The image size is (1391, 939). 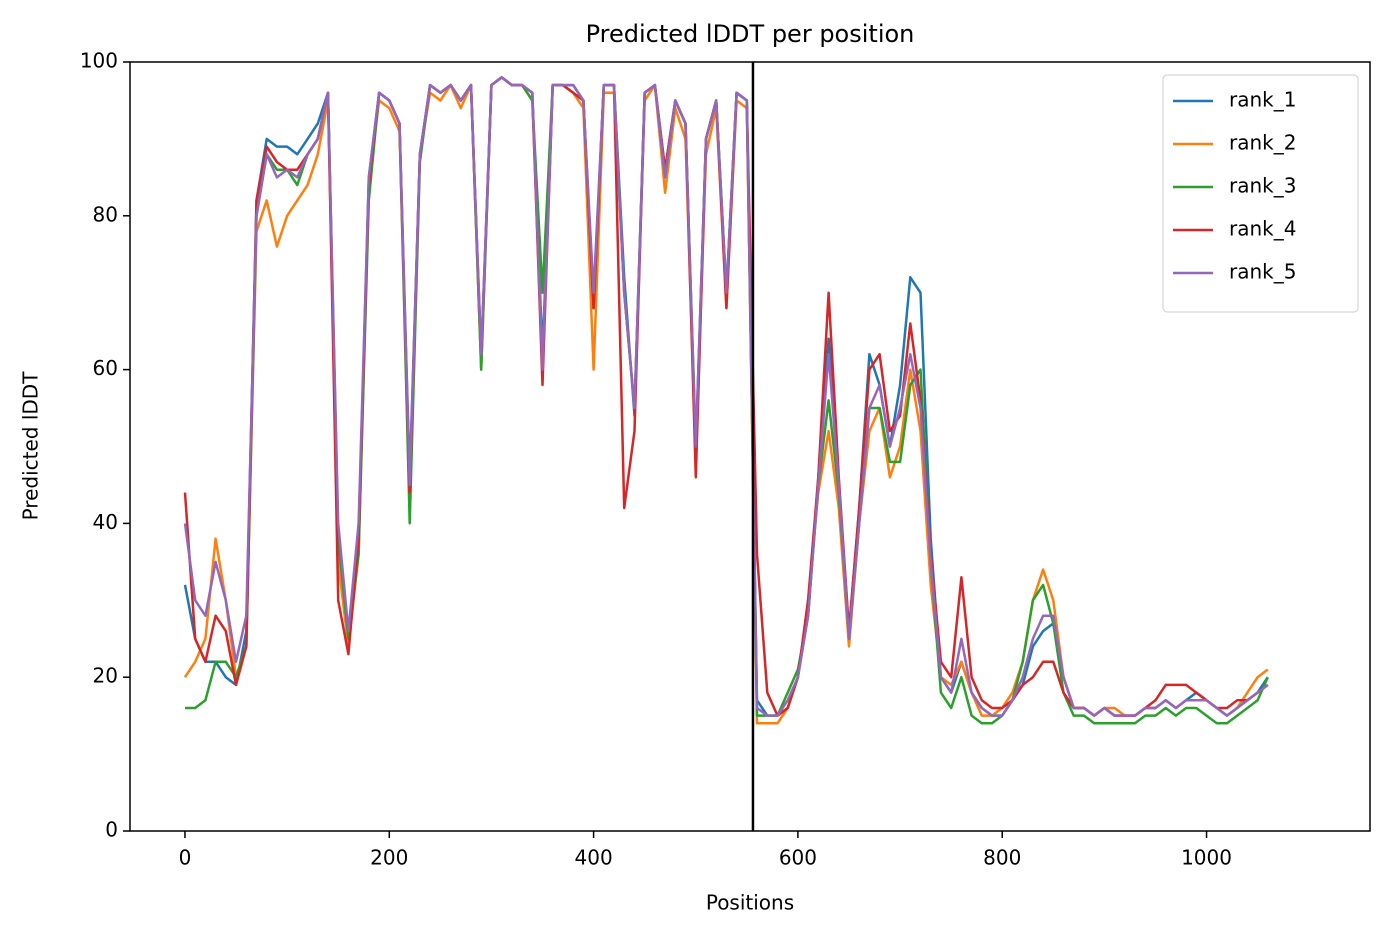 What do you see at coordinates (185, 858) in the screenshot?
I see `x-tick-label: 0` at bounding box center [185, 858].